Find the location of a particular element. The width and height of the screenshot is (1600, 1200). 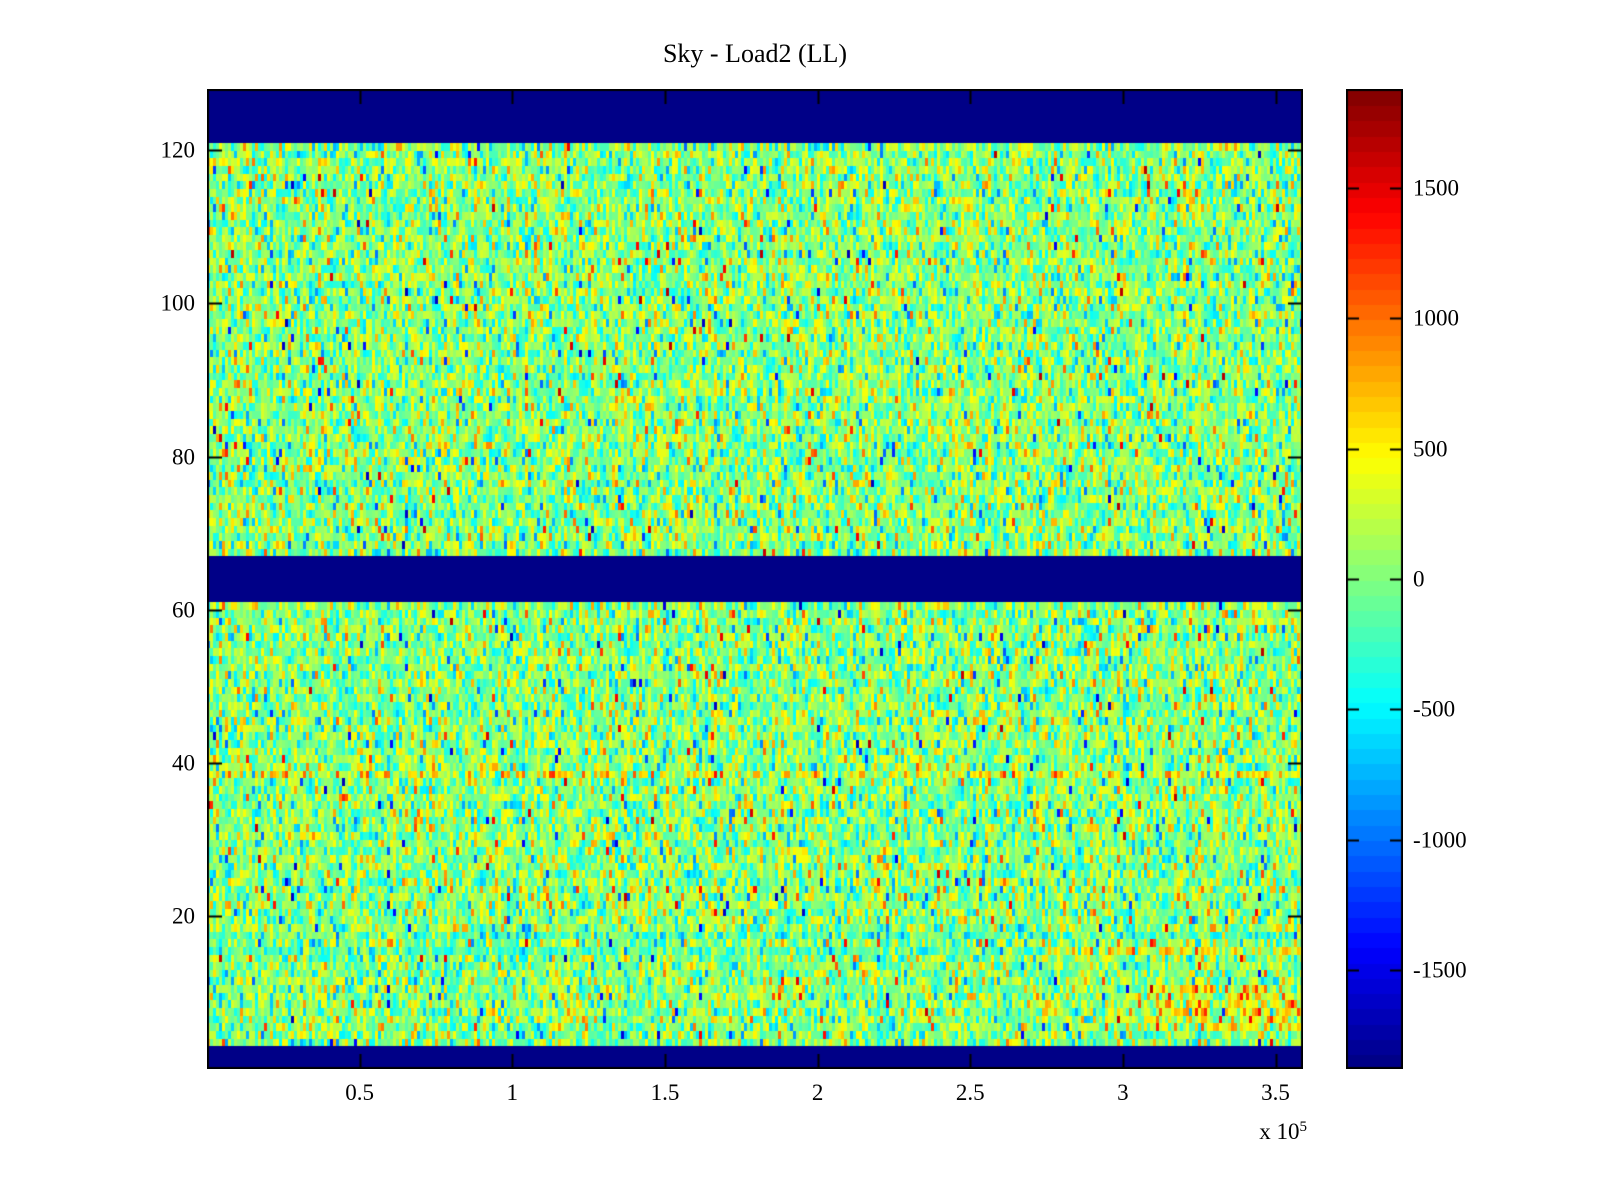

colorbar-tick-label: 0 is located at coordinates (1419, 579).